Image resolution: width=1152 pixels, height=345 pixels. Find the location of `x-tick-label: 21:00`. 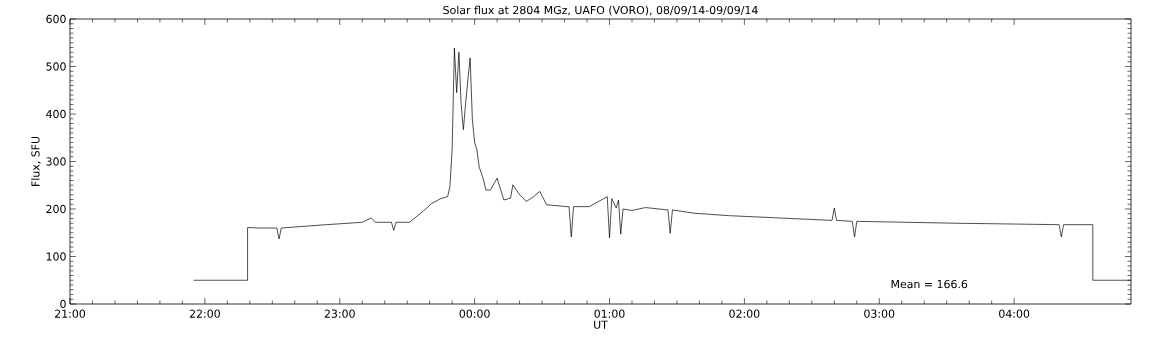

x-tick-label: 21:00 is located at coordinates (70, 313).